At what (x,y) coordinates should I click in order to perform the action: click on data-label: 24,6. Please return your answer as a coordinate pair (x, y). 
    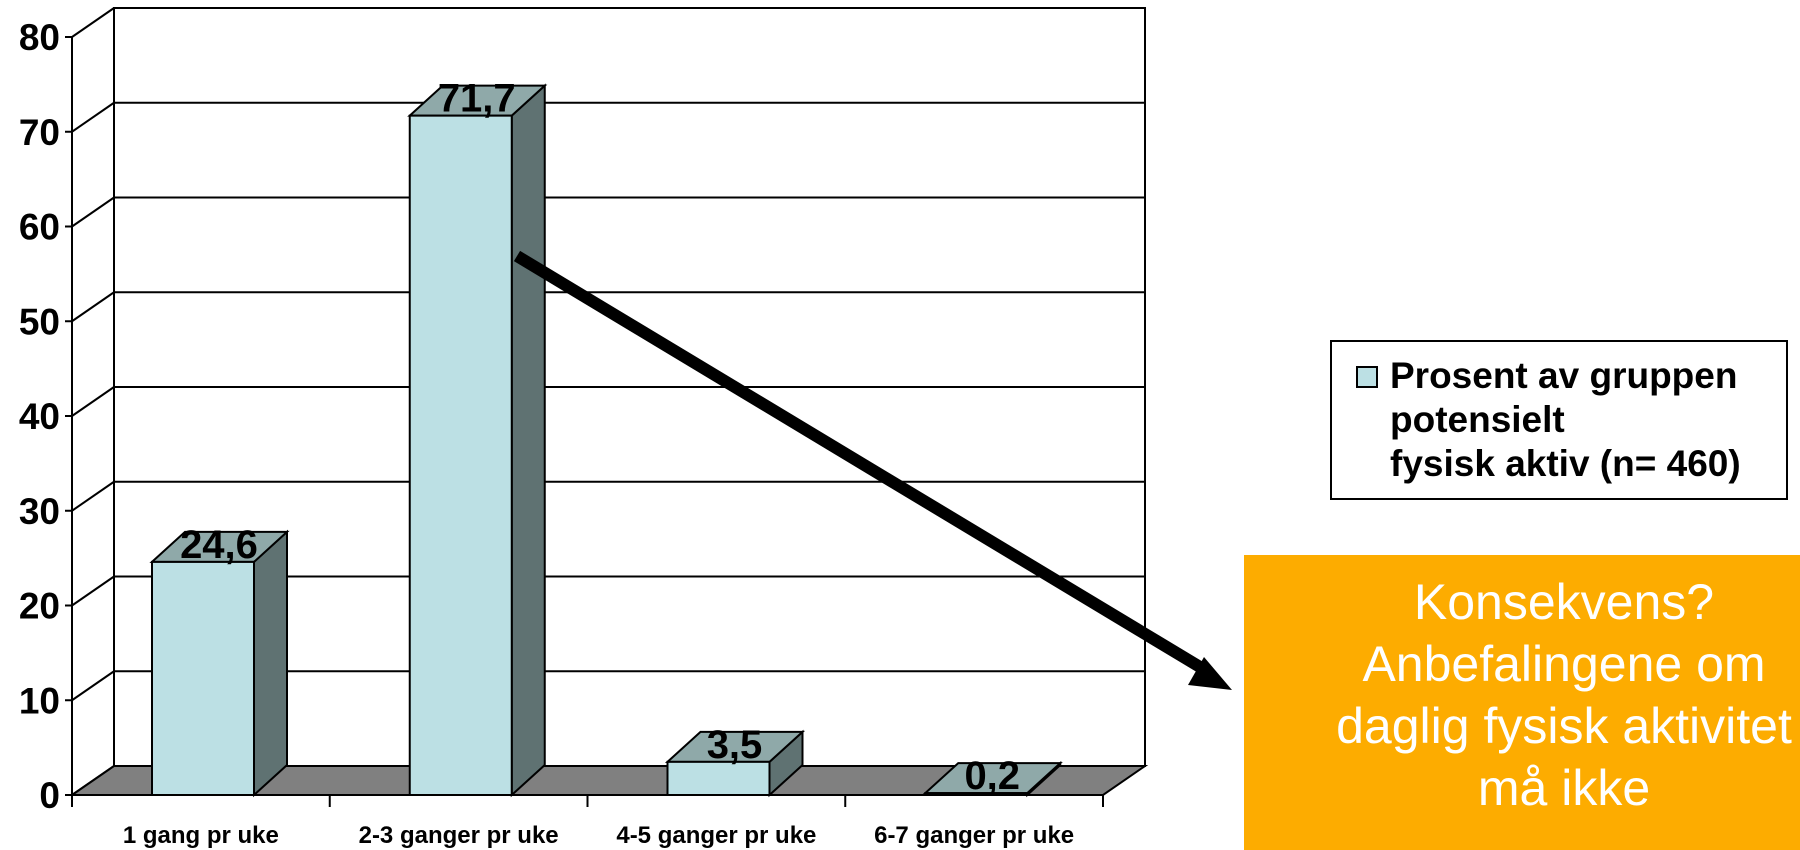
    Looking at the image, I should click on (219, 545).